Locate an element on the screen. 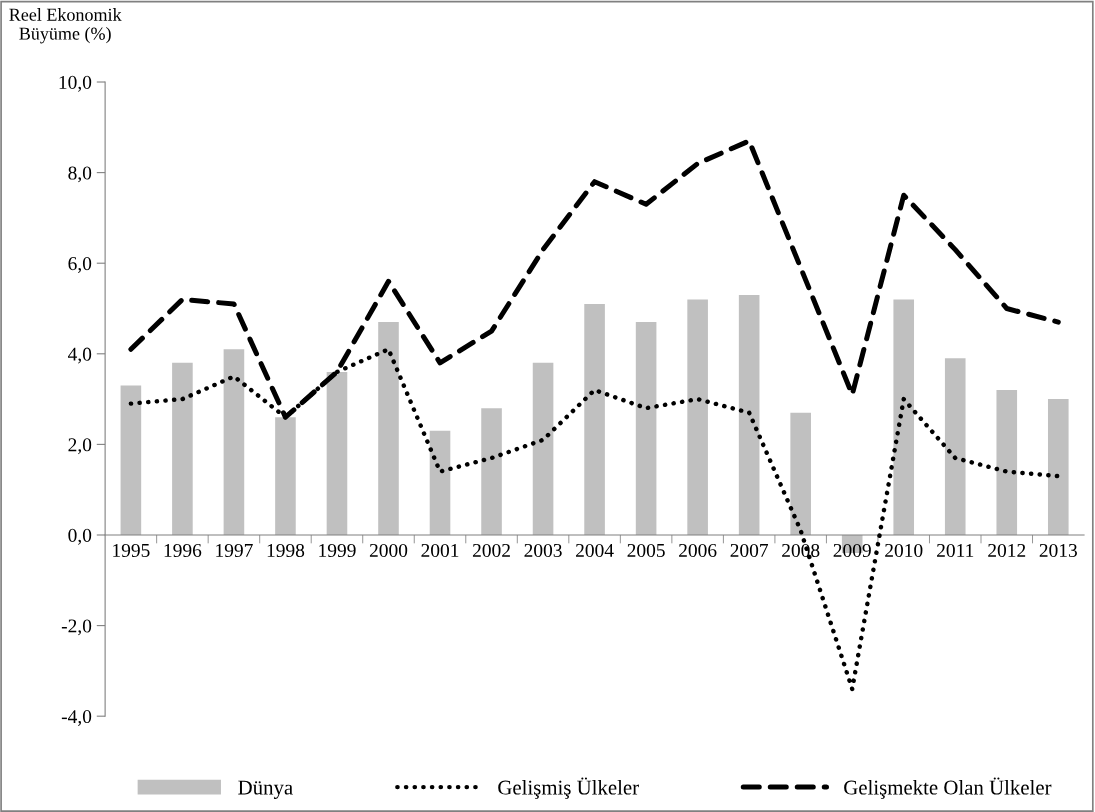 The image size is (1095, 812). y-axis-title: Reel Ekonomik Büyüme (%) is located at coordinates (65, 26).